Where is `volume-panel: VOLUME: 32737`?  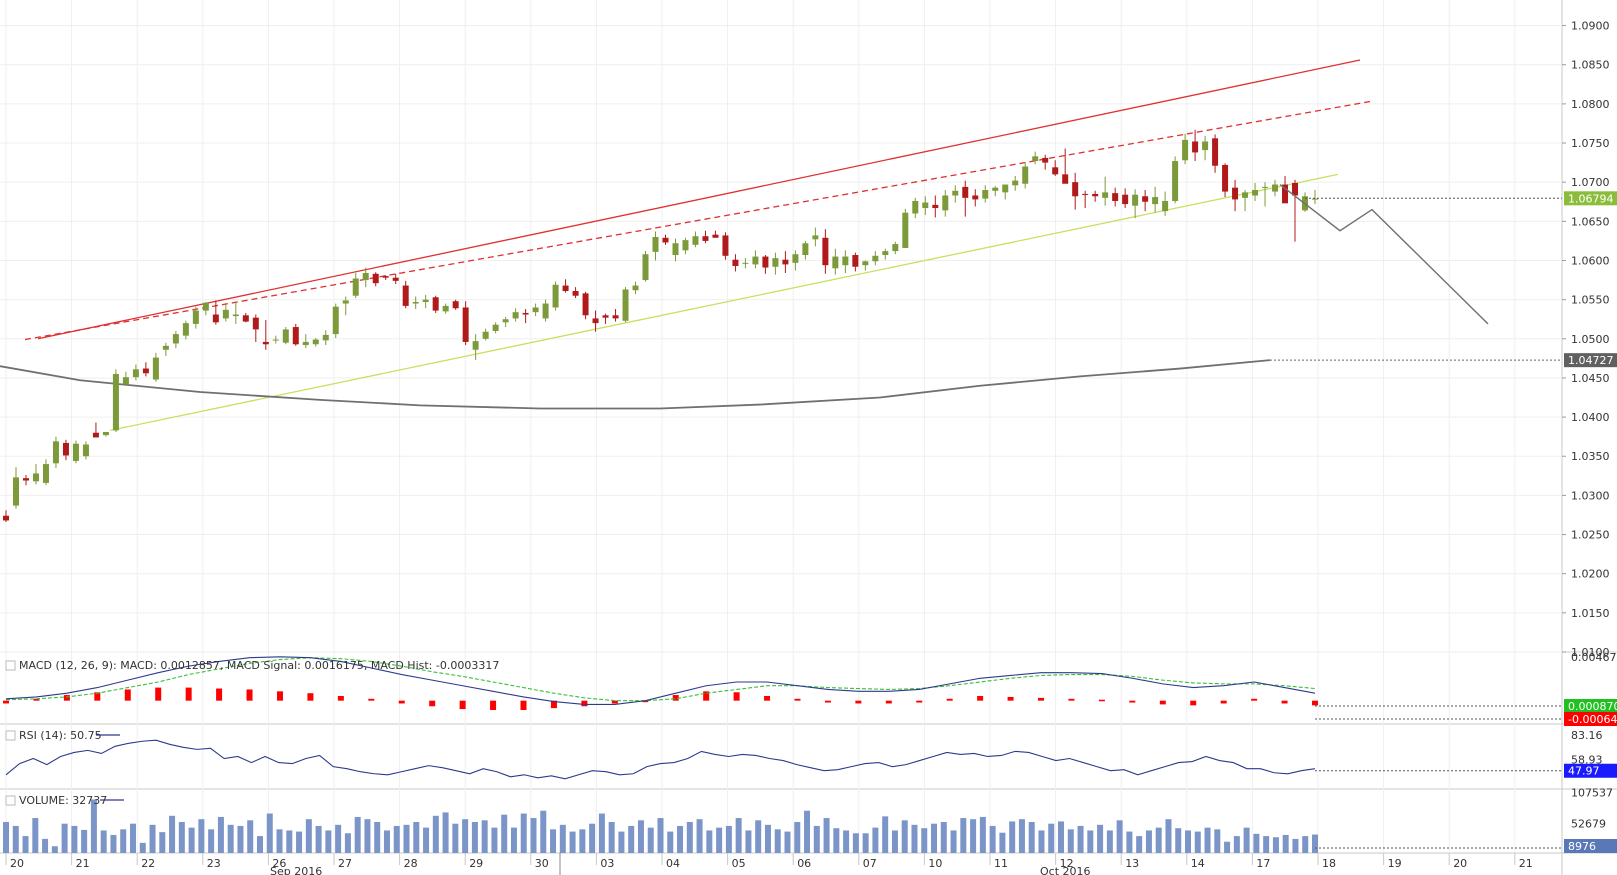 volume-panel: VOLUME: 32737 is located at coordinates (660, 823).